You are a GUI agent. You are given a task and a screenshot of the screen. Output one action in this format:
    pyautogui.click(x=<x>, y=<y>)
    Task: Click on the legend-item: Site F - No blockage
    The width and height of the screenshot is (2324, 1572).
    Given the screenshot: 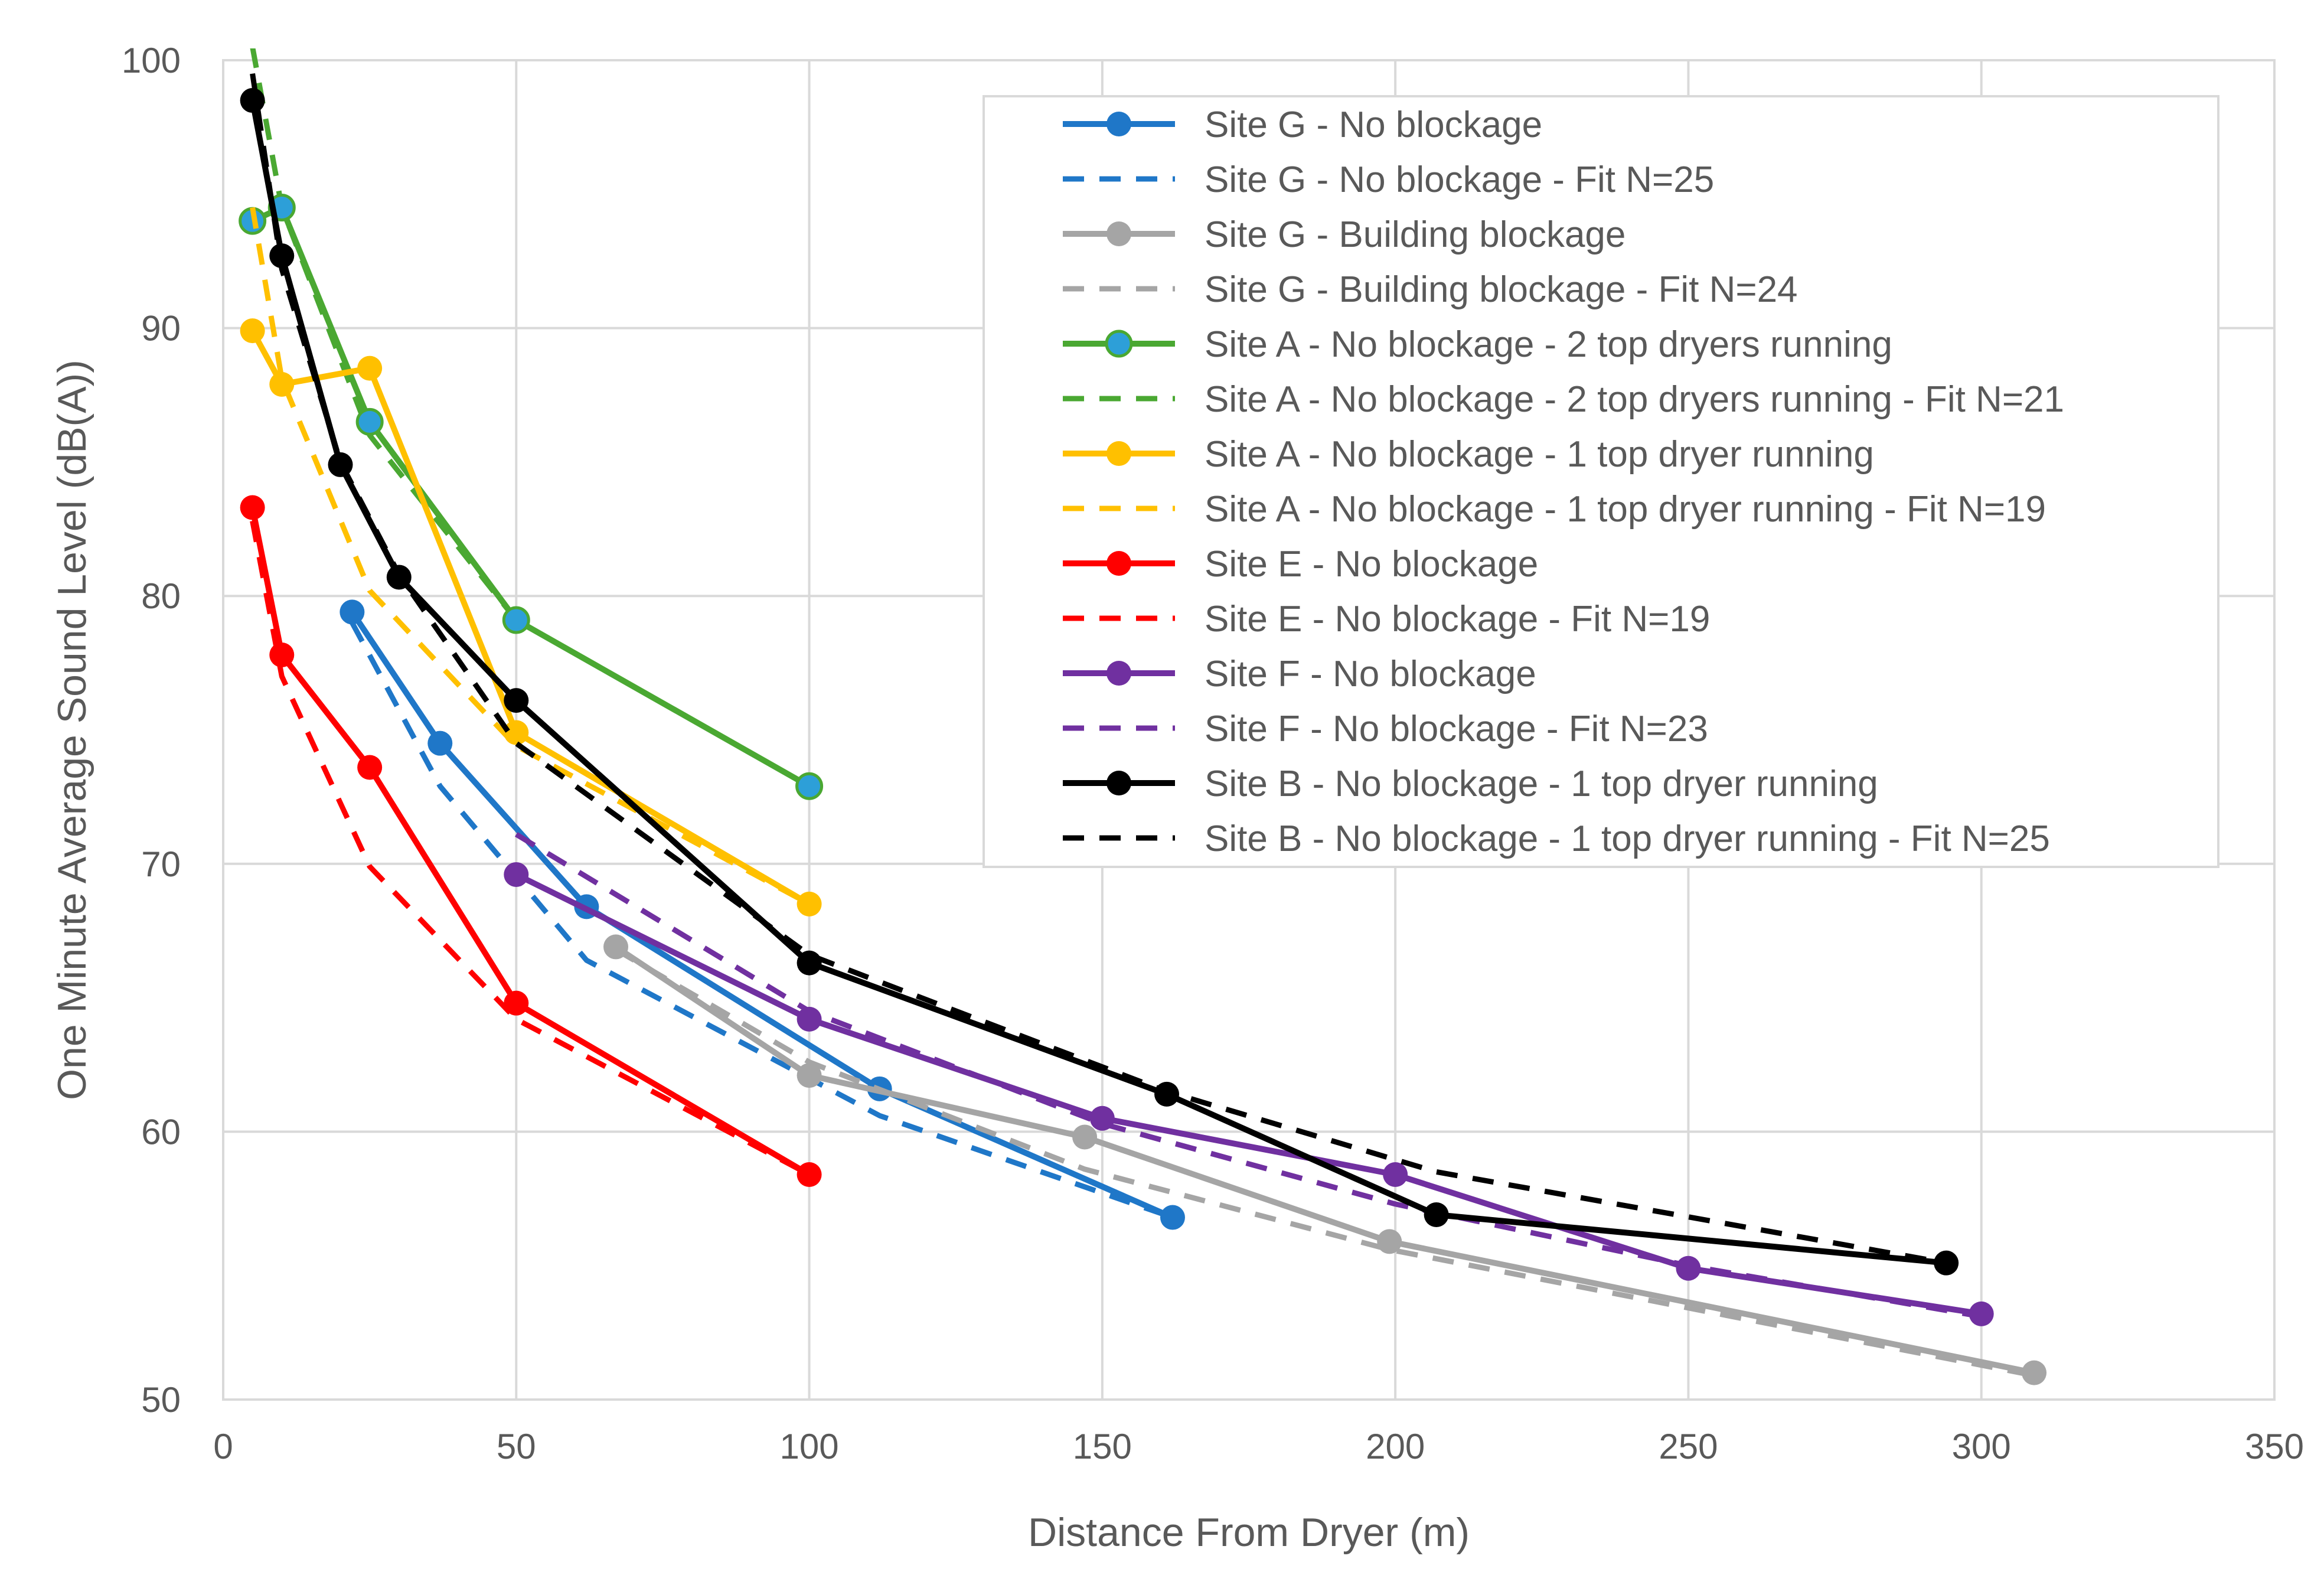 What is the action you would take?
    pyautogui.click(x=1299, y=674)
    